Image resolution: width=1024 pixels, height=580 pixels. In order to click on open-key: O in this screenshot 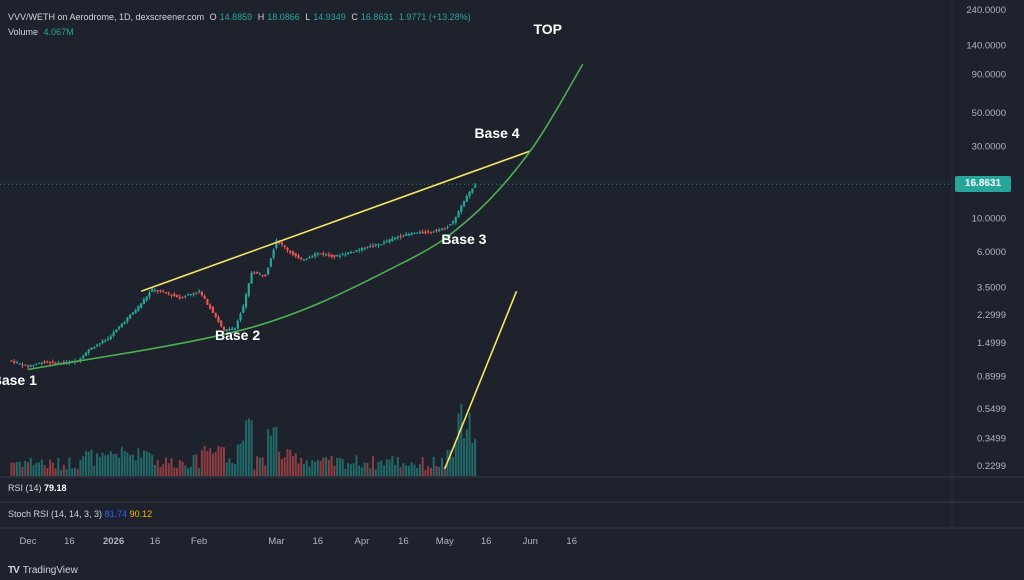, I will do `click(213, 17)`.